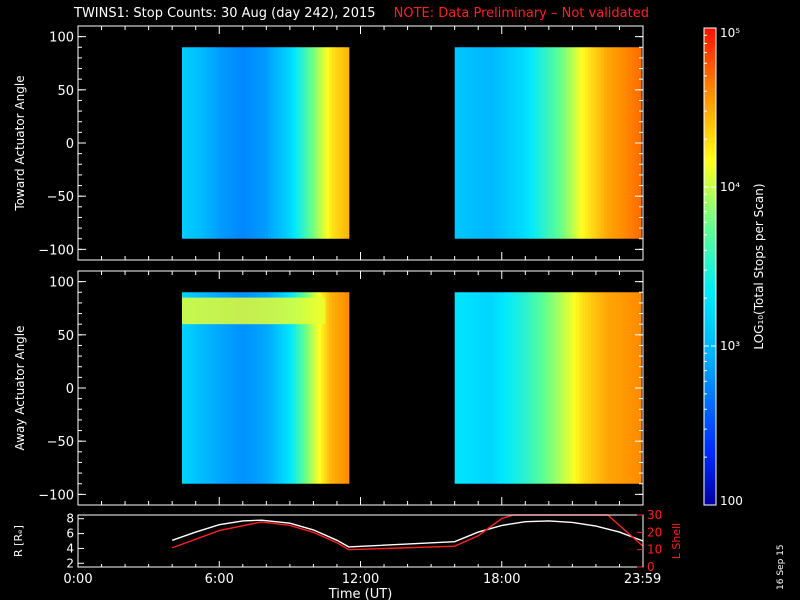  What do you see at coordinates (61, 283) in the screenshot?
I see `away-ytick-label: 100` at bounding box center [61, 283].